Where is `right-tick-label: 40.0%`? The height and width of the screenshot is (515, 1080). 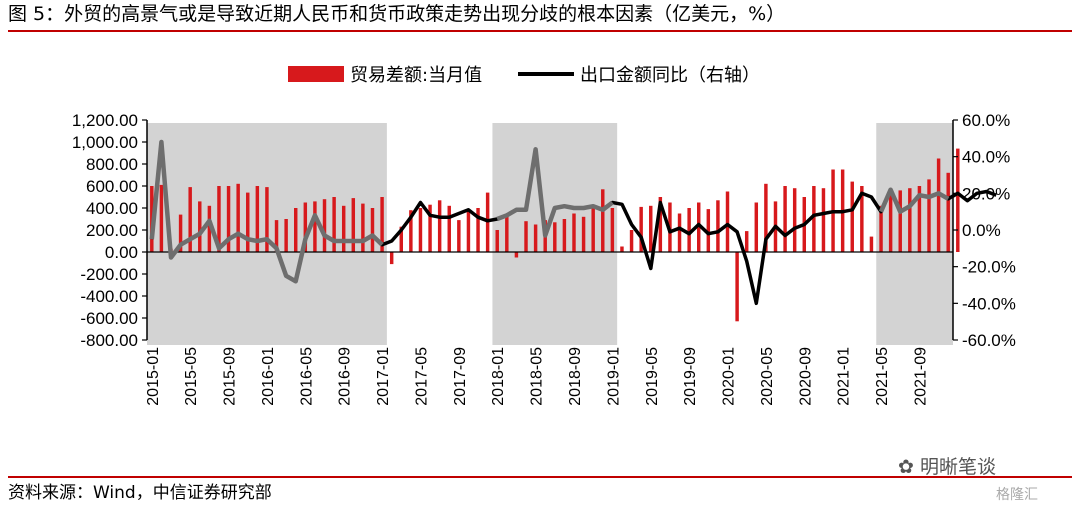 right-tick-label: 40.0% is located at coordinates (986, 157).